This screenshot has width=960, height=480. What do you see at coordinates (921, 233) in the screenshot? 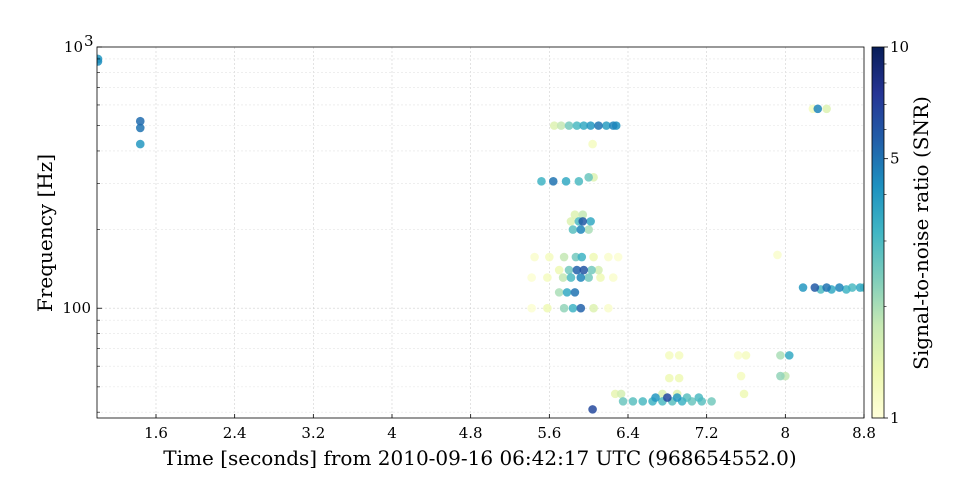
I see `colorbar-label: Signal-to-noise ratio (SNR)` at bounding box center [921, 233].